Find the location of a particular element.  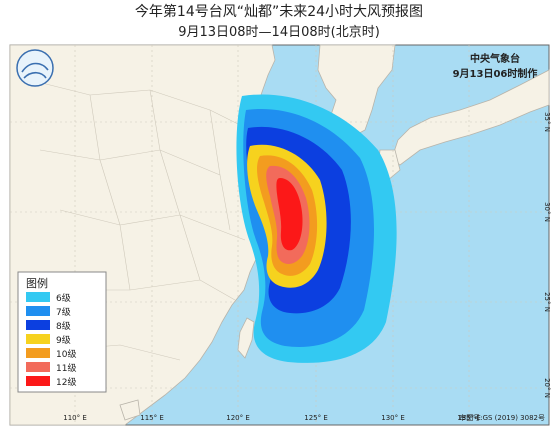

agency-time: 9月13日06时制作 is located at coordinates (495, 73).